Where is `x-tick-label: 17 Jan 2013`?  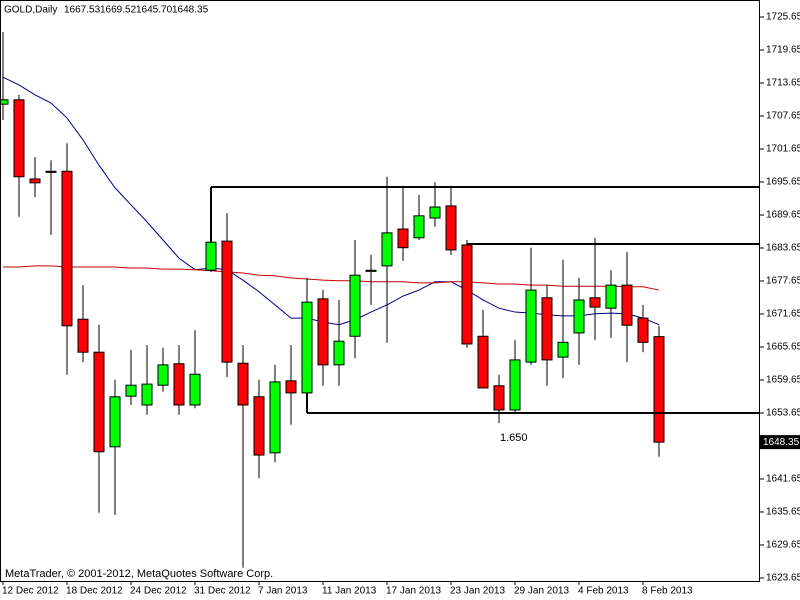
x-tick-label: 17 Jan 2013 is located at coordinates (413, 591).